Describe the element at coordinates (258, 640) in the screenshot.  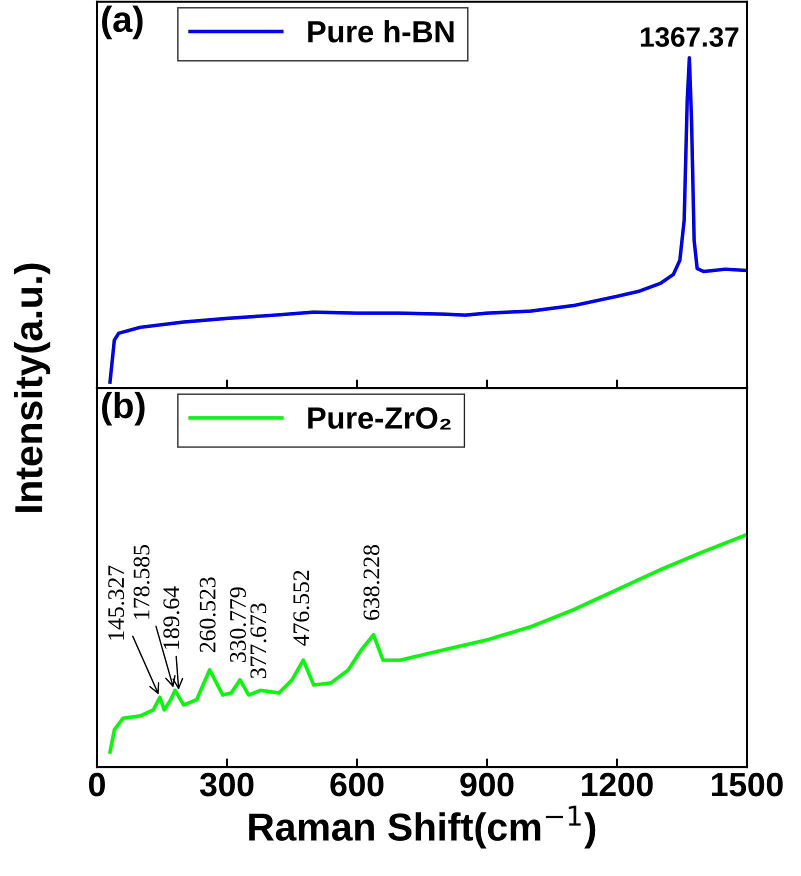
I see `annotation: 377.673` at that location.